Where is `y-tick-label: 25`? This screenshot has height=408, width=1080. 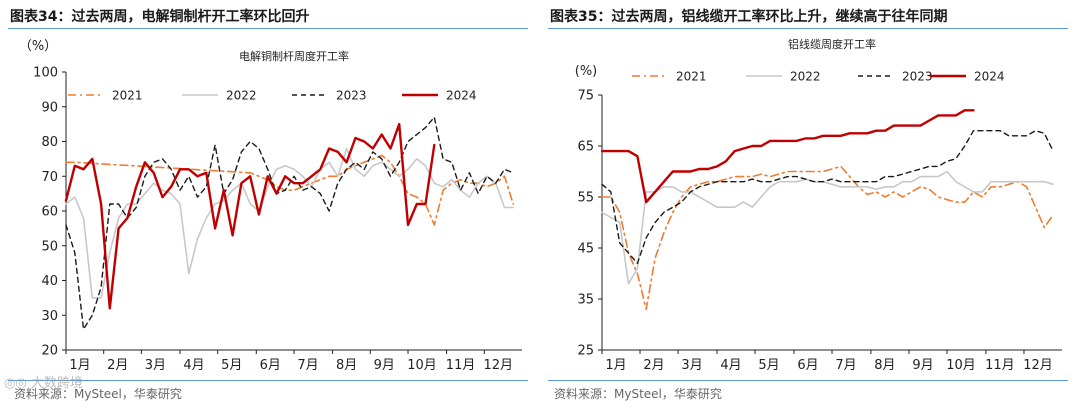 y-tick-label: 25 is located at coordinates (585, 351).